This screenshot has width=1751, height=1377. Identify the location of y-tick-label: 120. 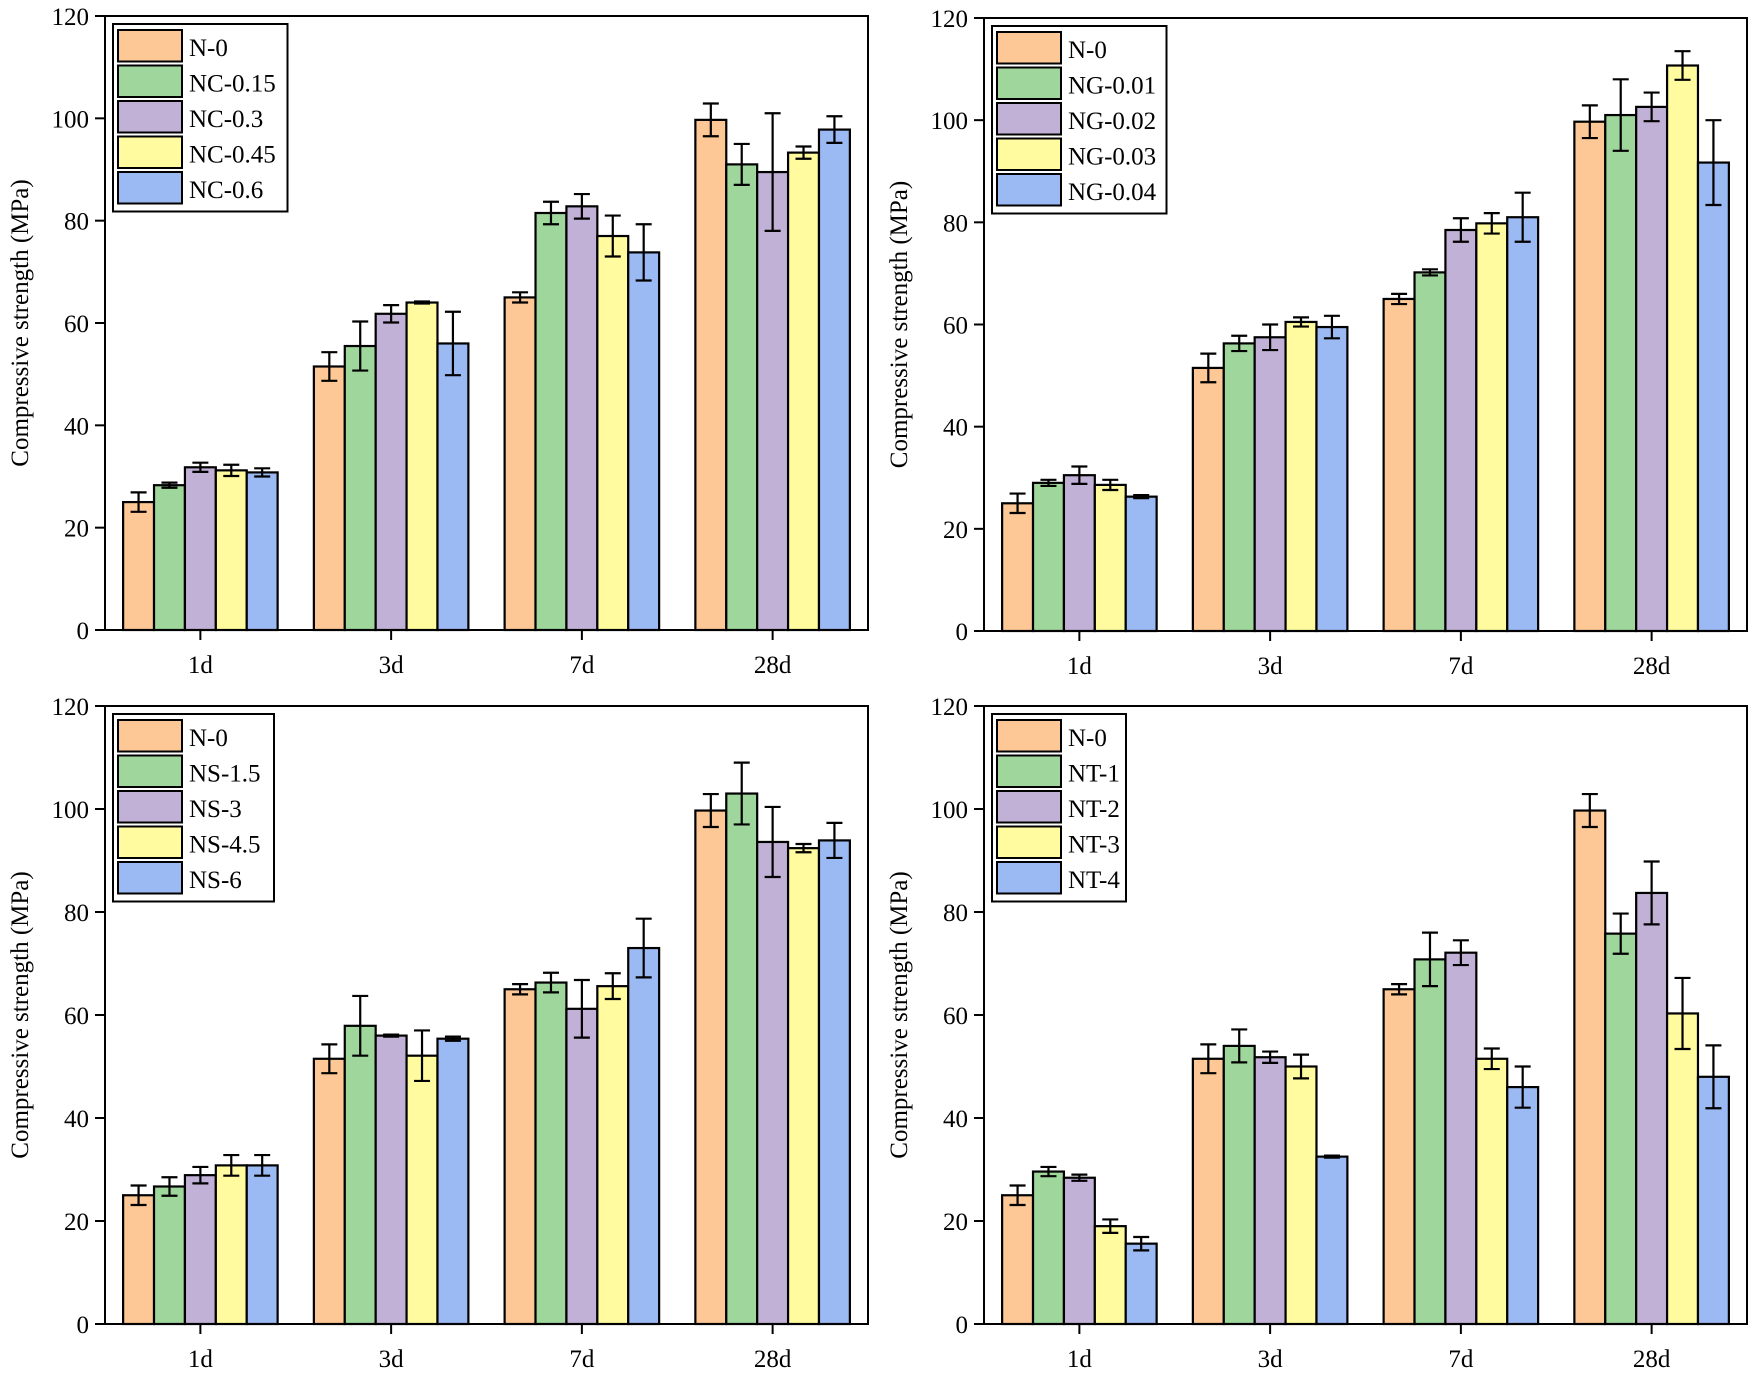
(950, 707).